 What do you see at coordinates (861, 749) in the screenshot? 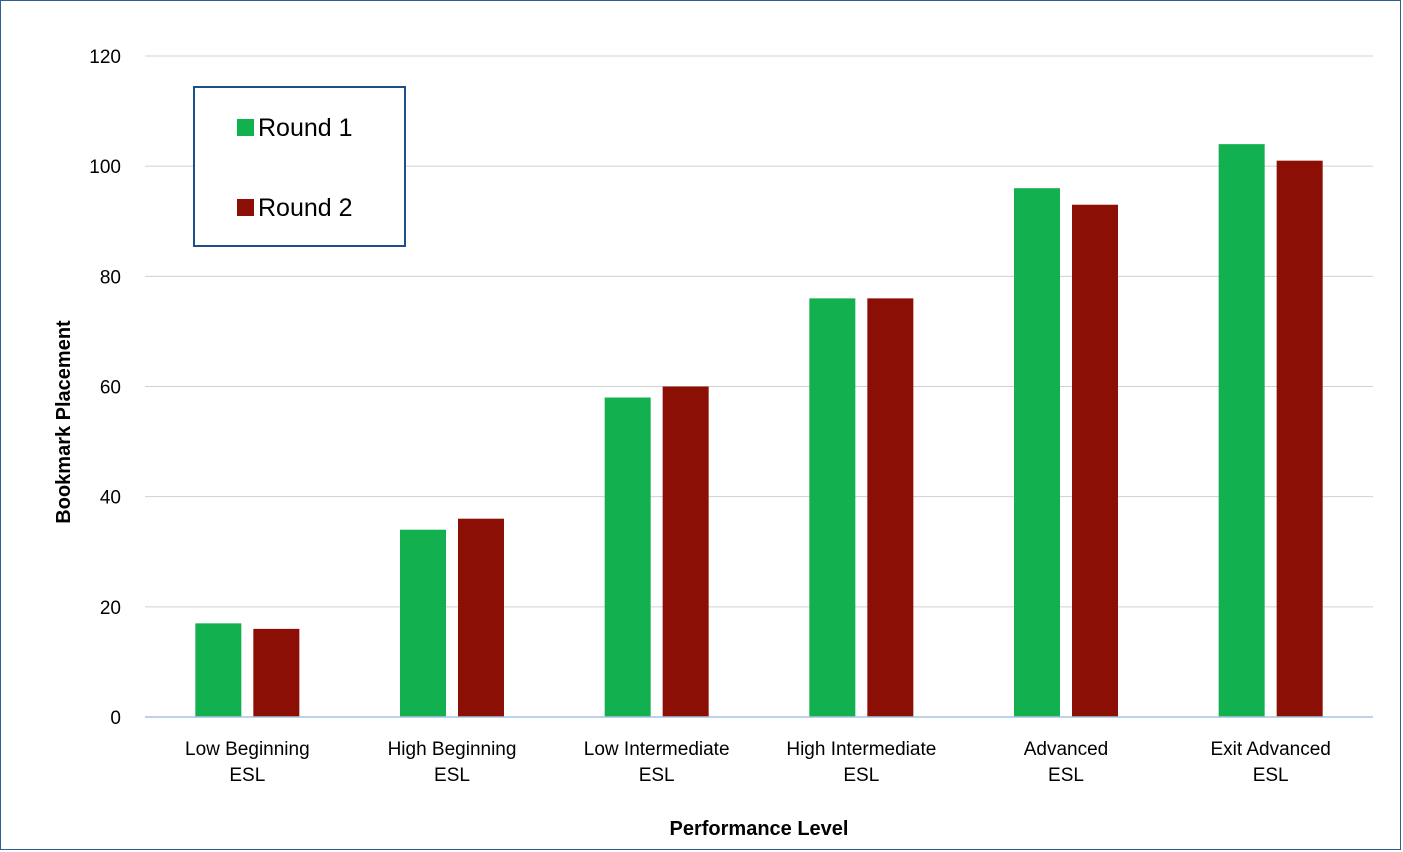
I see `x-tick-label: High Intermediate` at bounding box center [861, 749].